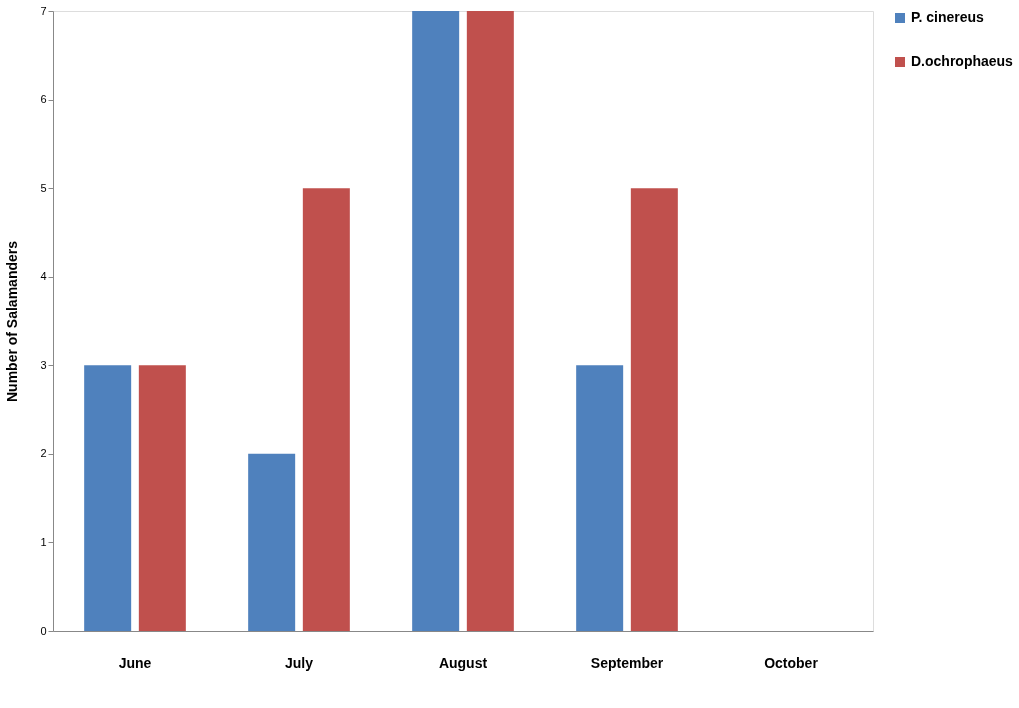 The height and width of the screenshot is (708, 1019). I want to click on y-tick-label: 3, so click(43, 364).